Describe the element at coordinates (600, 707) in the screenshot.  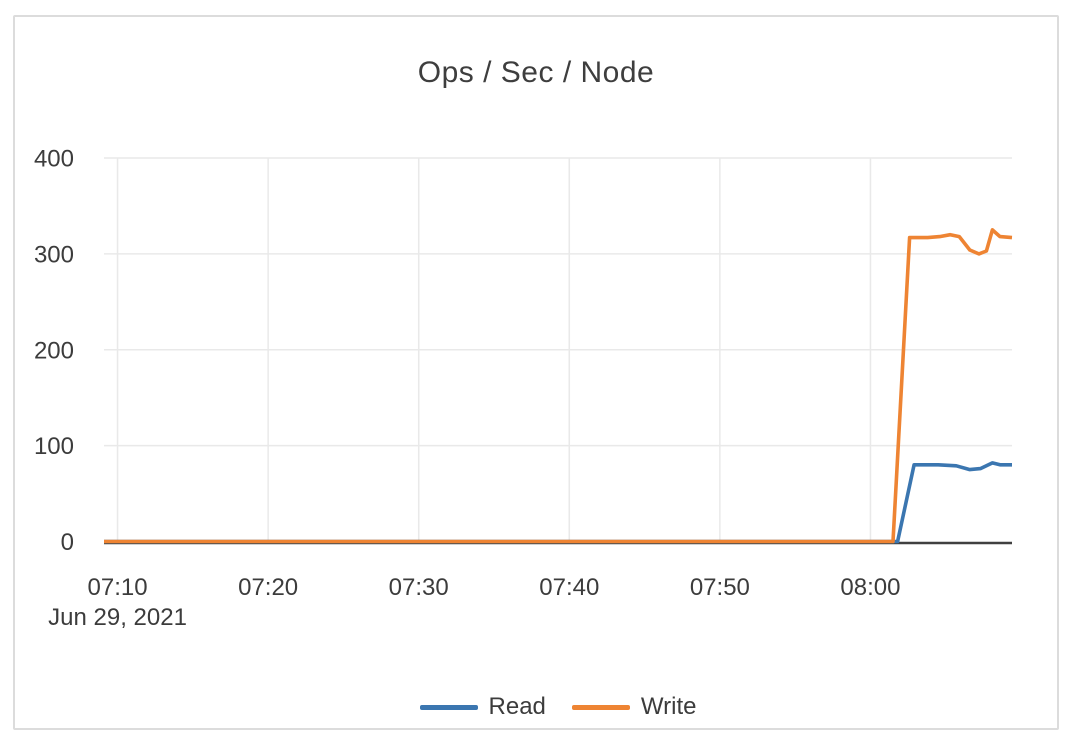
I see `write-line-swatch` at that location.